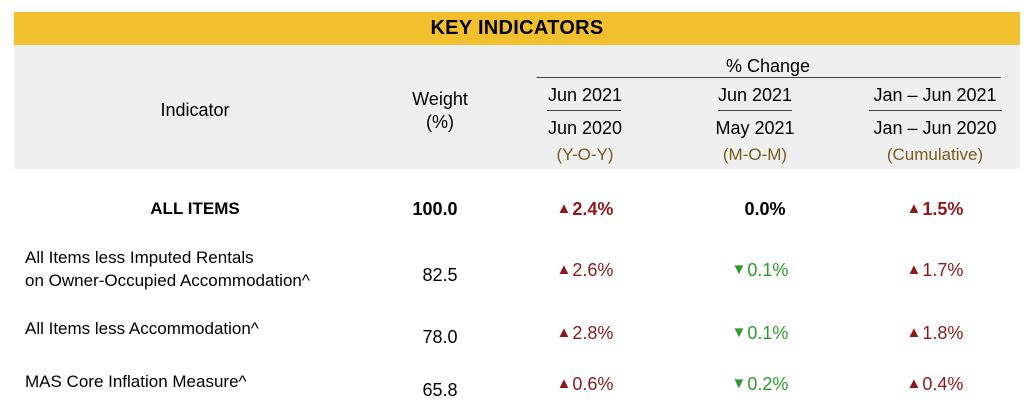 This screenshot has height=413, width=1024. I want to click on col3-tag: (Cumulative), so click(935, 154).